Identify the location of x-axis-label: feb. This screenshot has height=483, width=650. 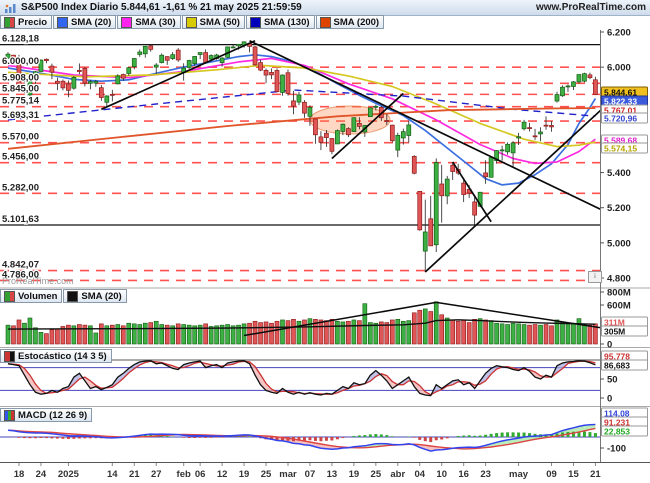
(184, 474).